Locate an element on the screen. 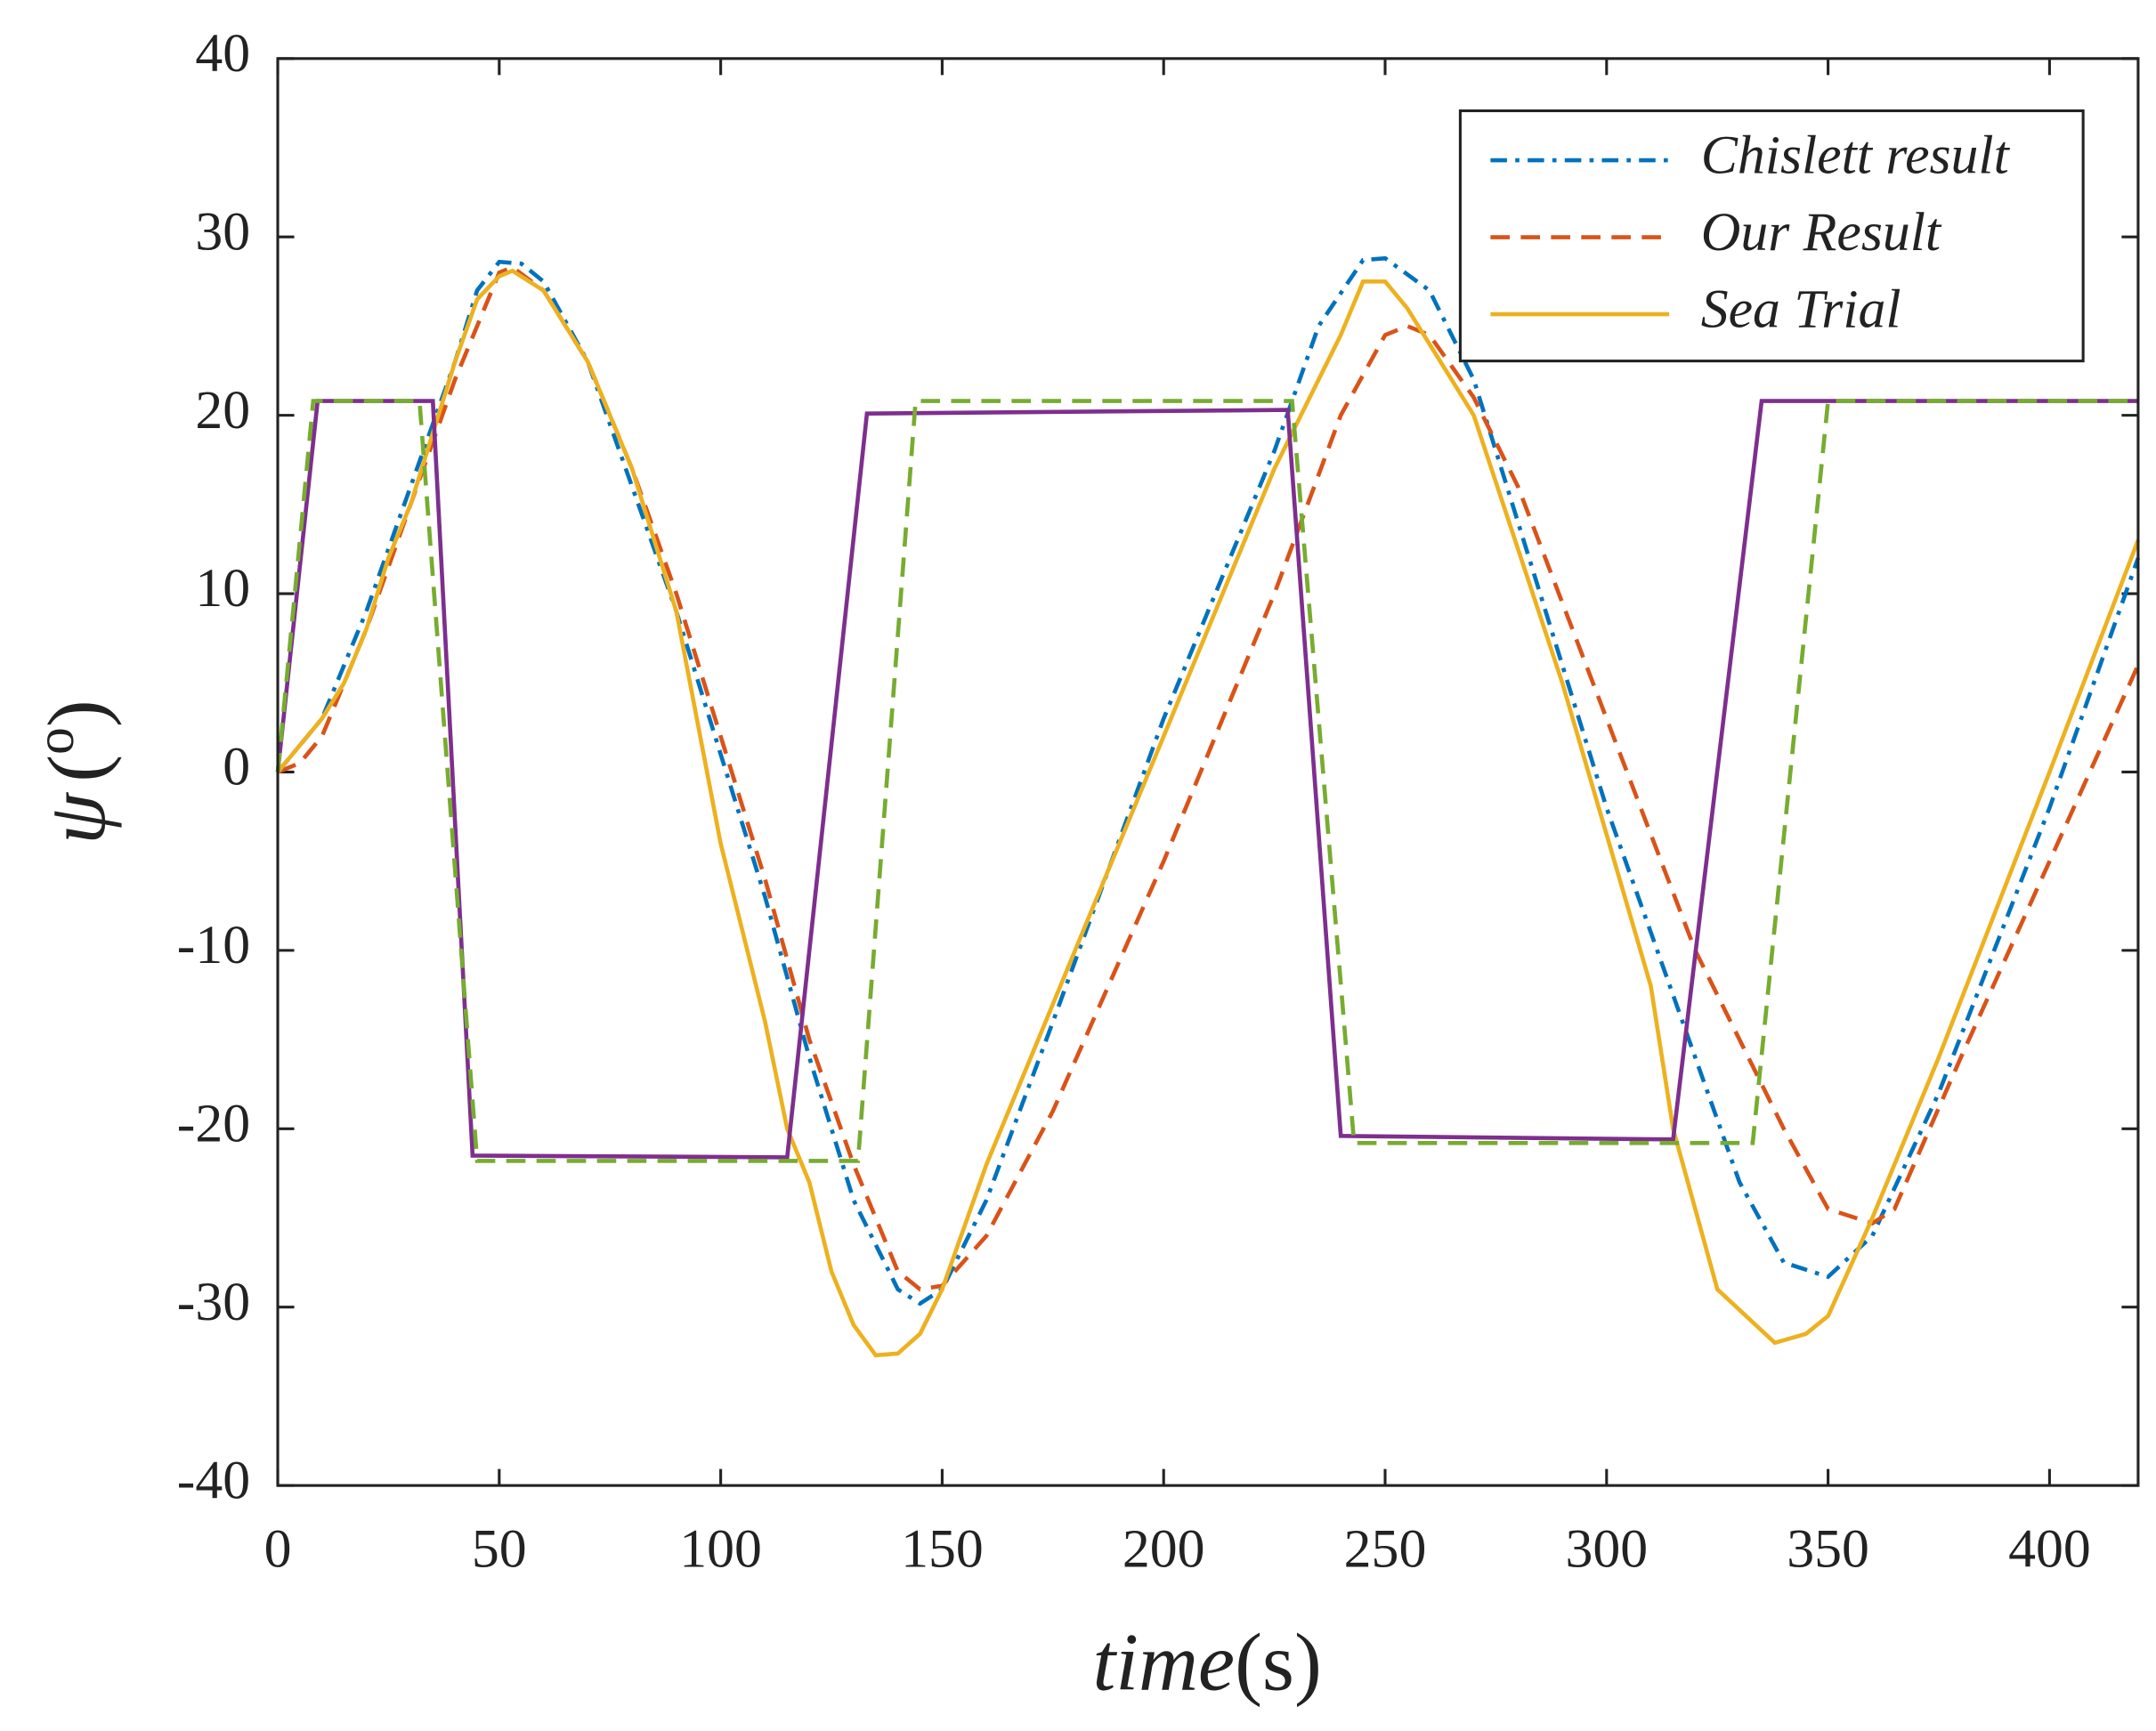  x-axis-label: time(s) is located at coordinates (1207, 1663).